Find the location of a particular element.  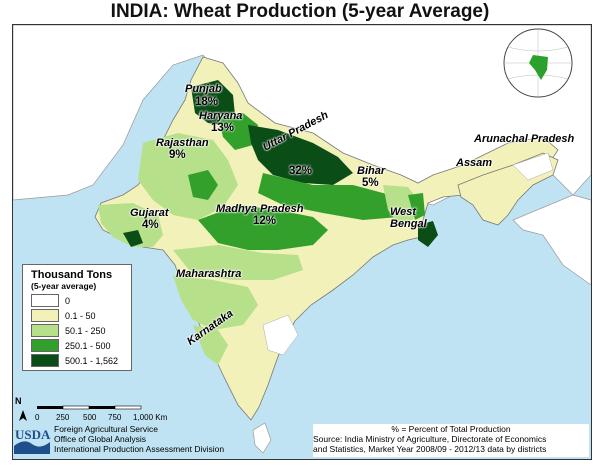

label-arunachal-pradesh: Arunachal Pradesh is located at coordinates (524, 139).